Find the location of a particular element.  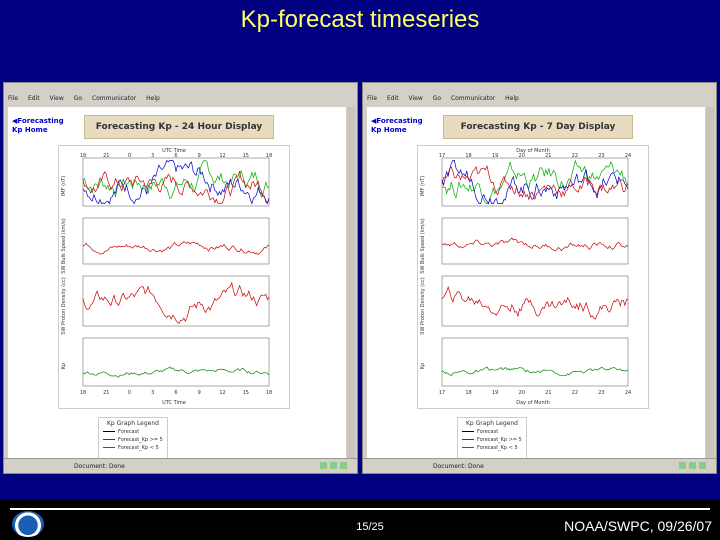

legend-item-kp-high: Forecast_Kp >= 5 is located at coordinates (494, 440).